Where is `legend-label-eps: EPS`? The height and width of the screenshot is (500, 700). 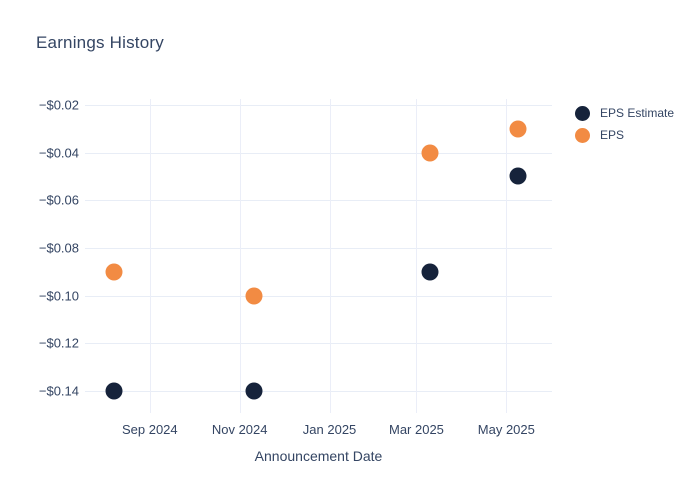
legend-label-eps: EPS is located at coordinates (612, 135).